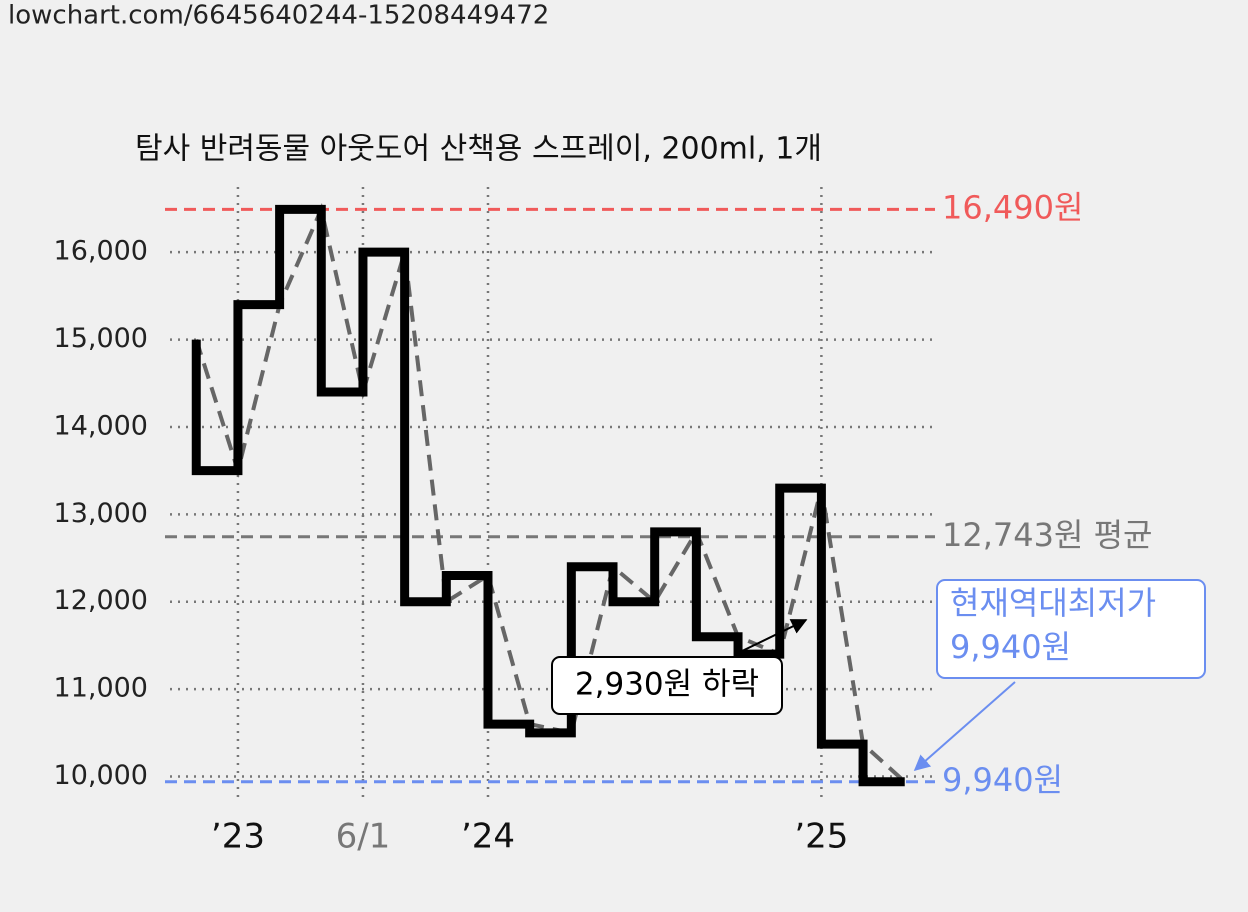 The image size is (1248, 912). What do you see at coordinates (488, 837) in the screenshot?
I see `x-tick-label: ’24` at bounding box center [488, 837].